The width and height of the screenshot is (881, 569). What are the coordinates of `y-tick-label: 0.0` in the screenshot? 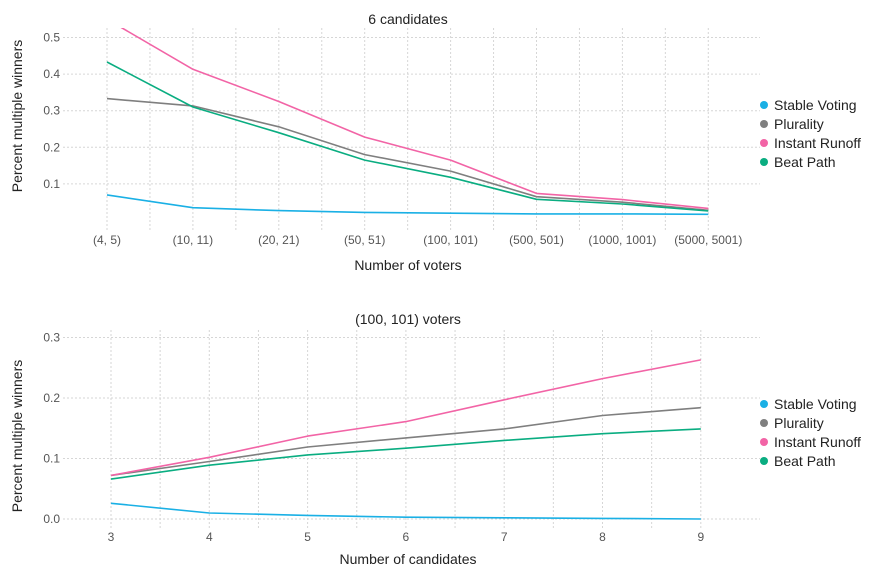 It's located at (51, 519).